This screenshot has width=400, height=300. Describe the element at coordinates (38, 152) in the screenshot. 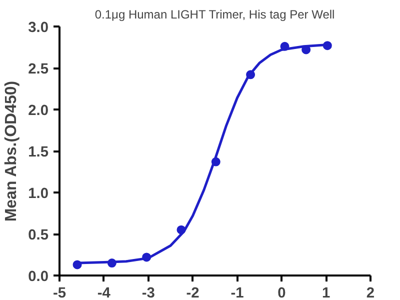

I see `y-tick-label: 1.5` at that location.